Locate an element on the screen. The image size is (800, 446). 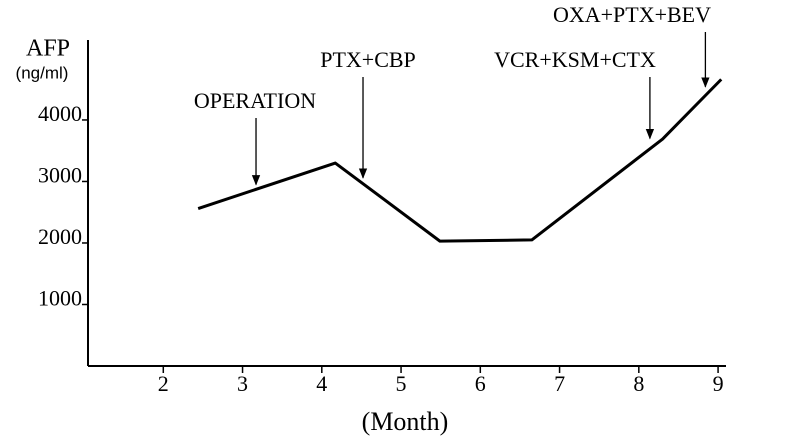
x-axis-label: (Month) is located at coordinates (405, 421).